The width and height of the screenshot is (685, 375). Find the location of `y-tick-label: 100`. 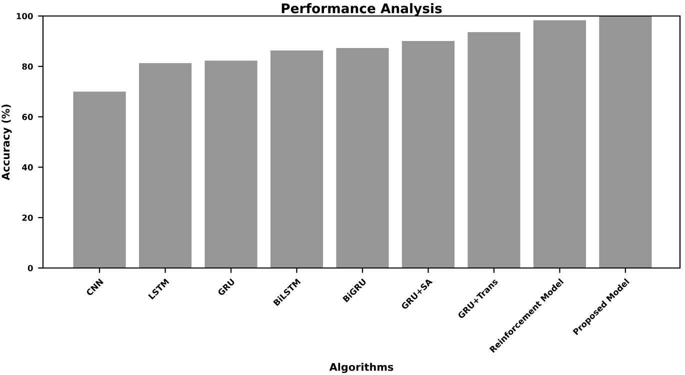

y-tick-label: 100 is located at coordinates (24, 16).